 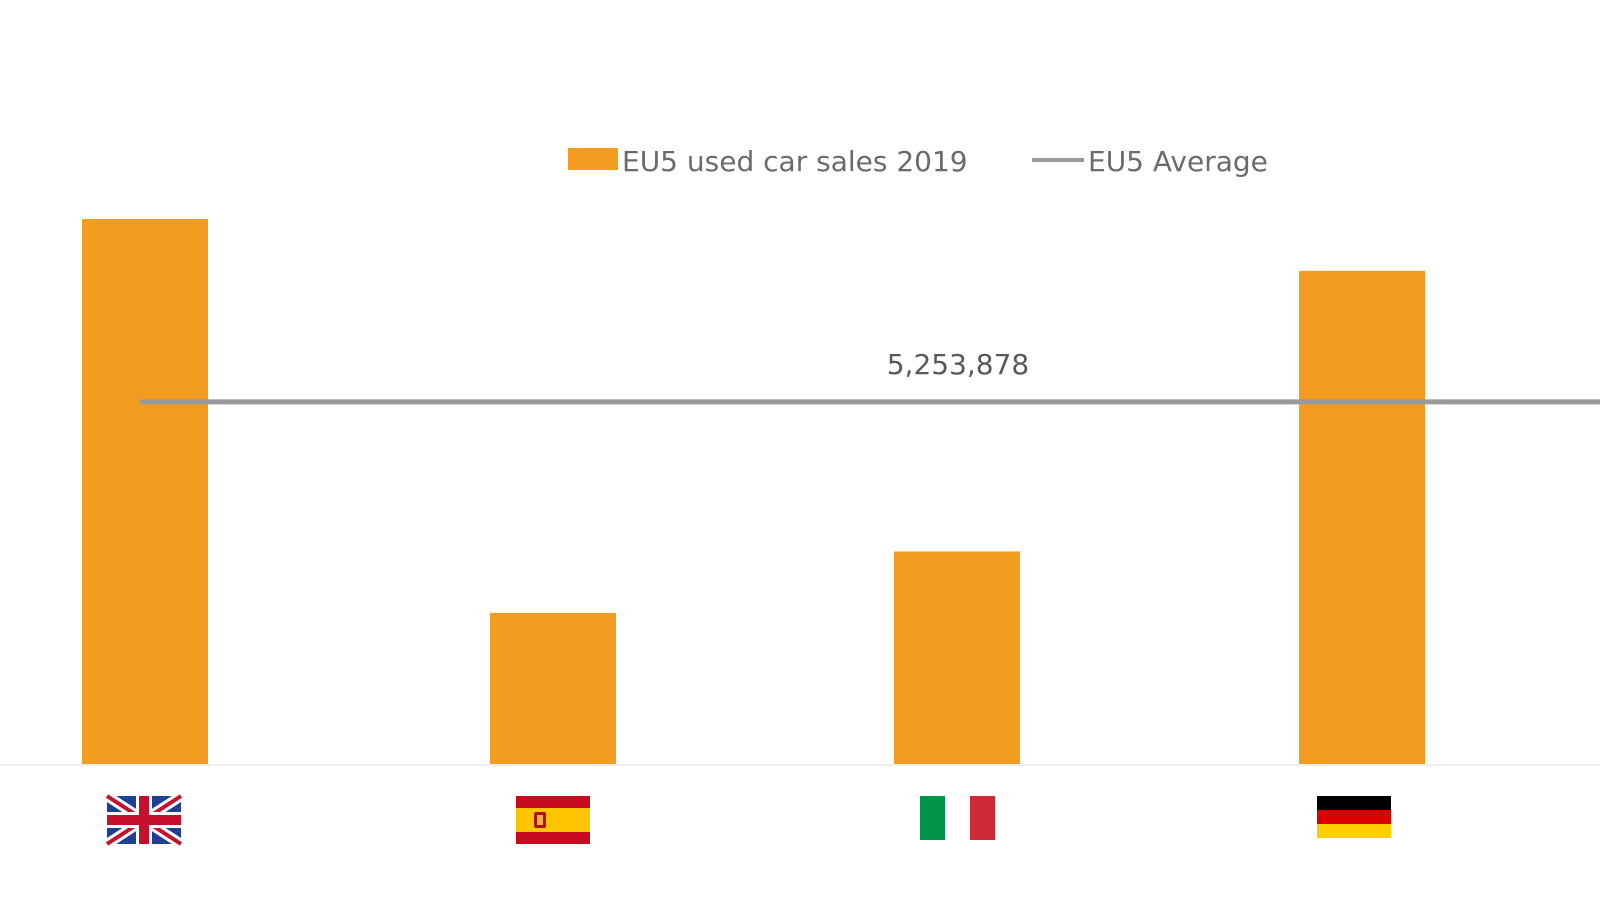 I want to click on bar-italy, so click(x=957, y=658).